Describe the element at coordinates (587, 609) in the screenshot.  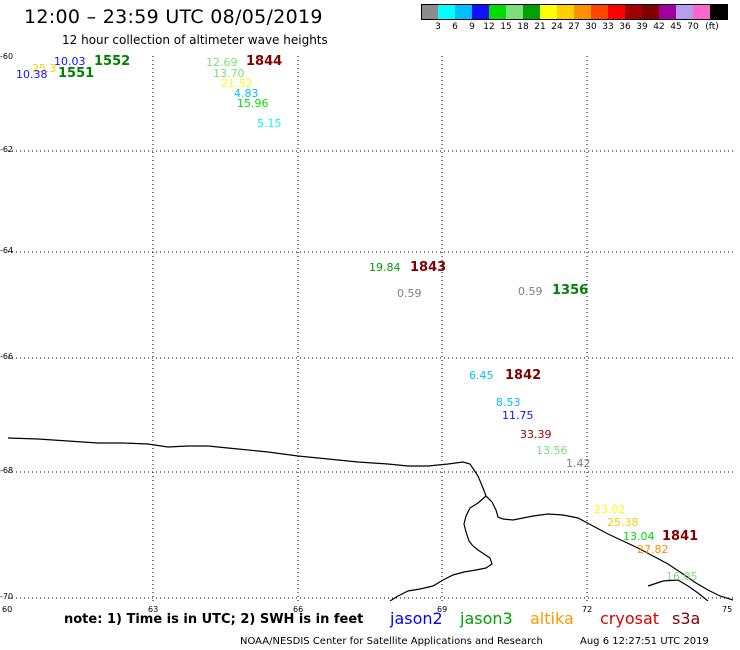
I see `lon-label-72: 72` at that location.